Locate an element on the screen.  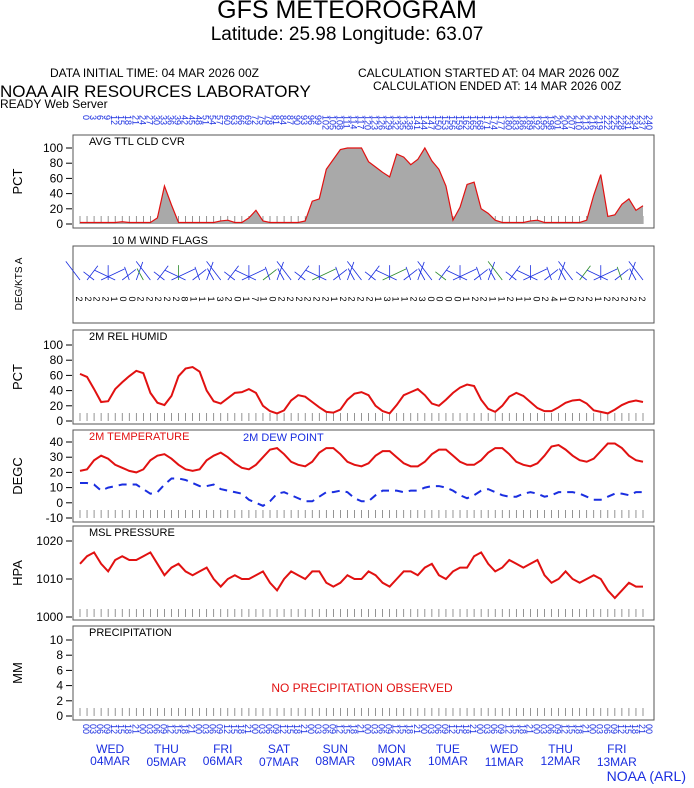
top-hour-label: 99 is located at coordinates (318, 120).